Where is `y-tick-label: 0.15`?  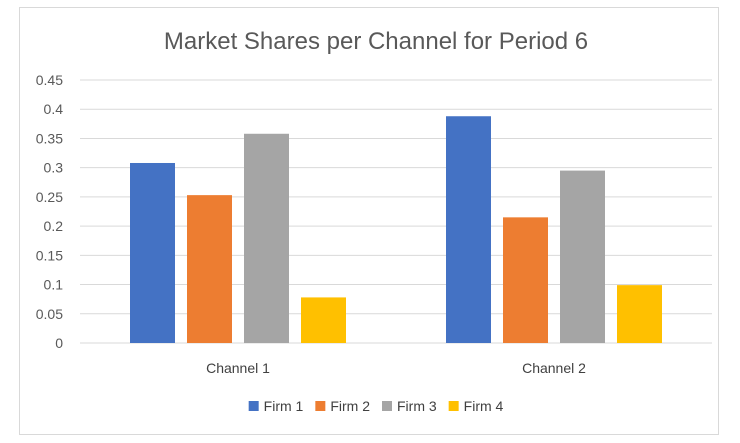
y-tick-label: 0.15 is located at coordinates (49, 255).